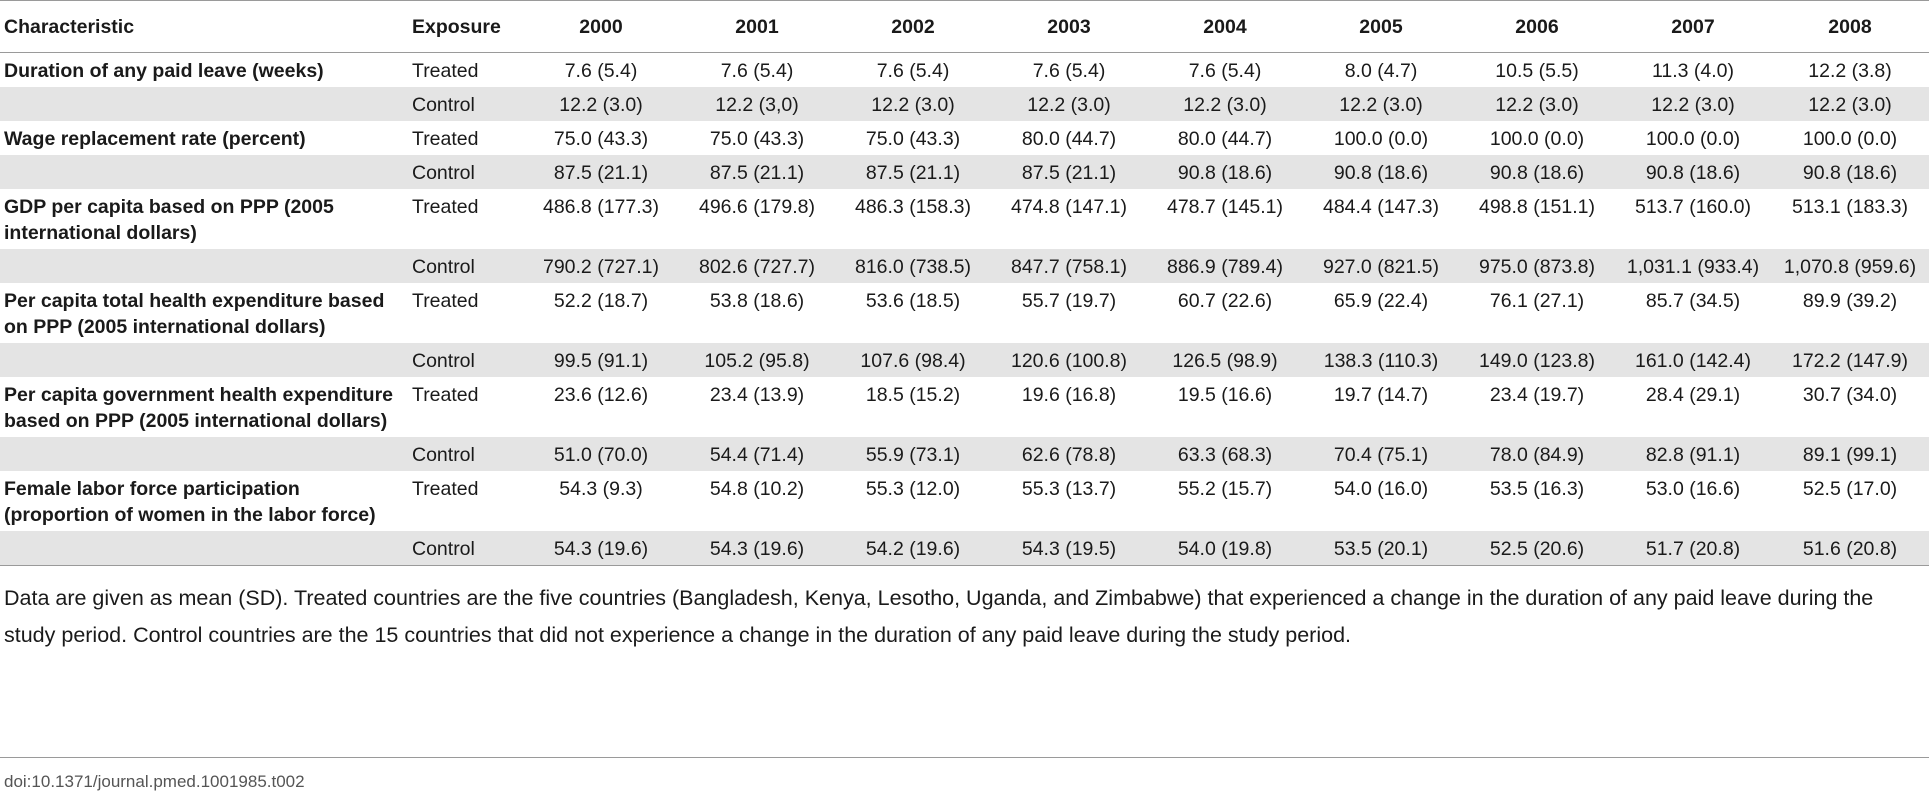 The width and height of the screenshot is (1929, 800). Describe the element at coordinates (1381, 548) in the screenshot. I see `value-cell: 53.5 (20.1)` at that location.